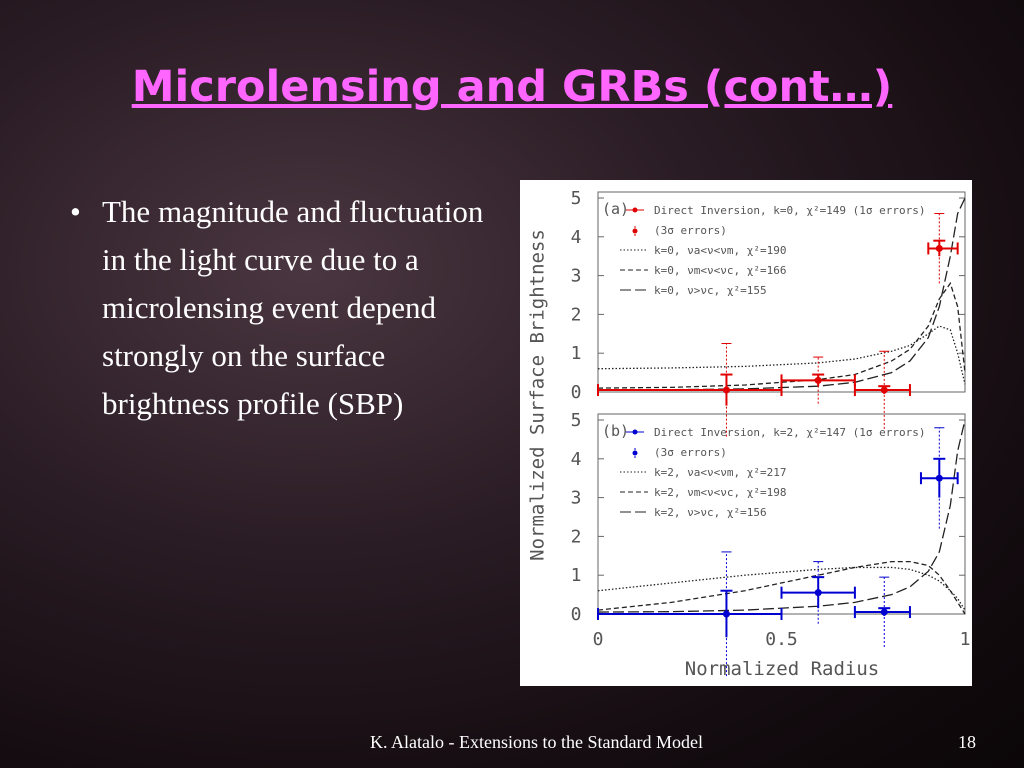 The image size is (1024, 768). Describe the element at coordinates (538, 395) in the screenshot. I see `y-axis-label: Normalized Surface Brightness` at that location.